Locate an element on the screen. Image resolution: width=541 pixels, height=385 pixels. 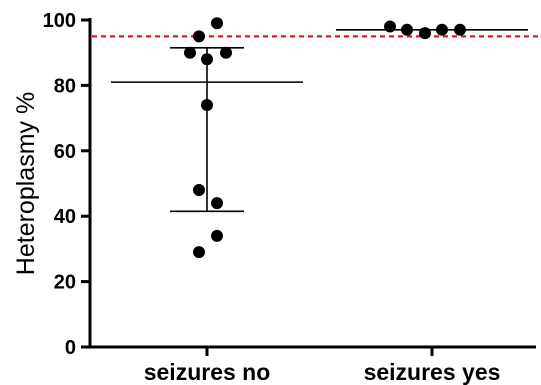
x-category-label: seizures no is located at coordinates (207, 372).